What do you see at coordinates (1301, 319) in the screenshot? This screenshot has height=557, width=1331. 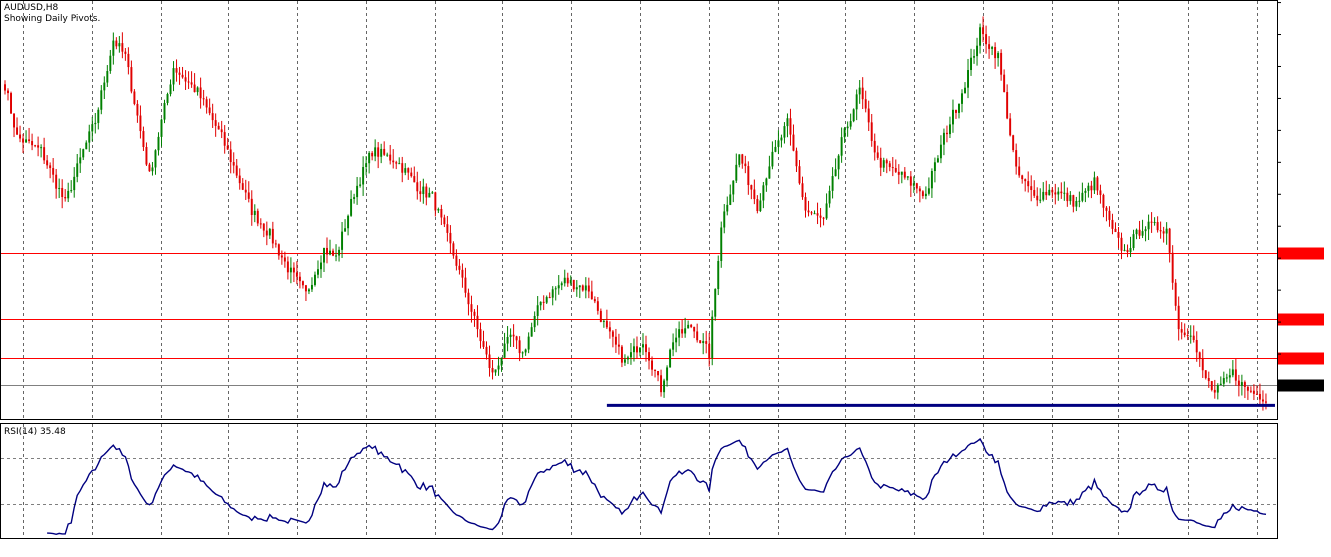 I see `pivot-price-tag` at bounding box center [1301, 319].